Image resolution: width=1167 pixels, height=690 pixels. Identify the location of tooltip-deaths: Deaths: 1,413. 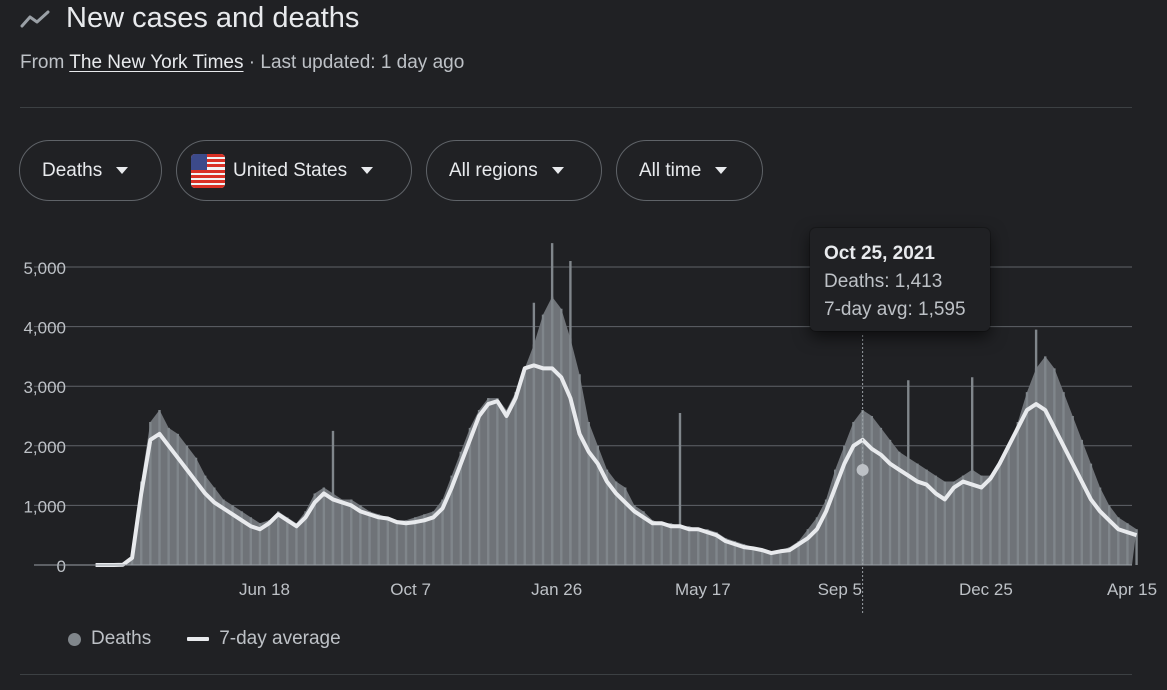
(883, 281).